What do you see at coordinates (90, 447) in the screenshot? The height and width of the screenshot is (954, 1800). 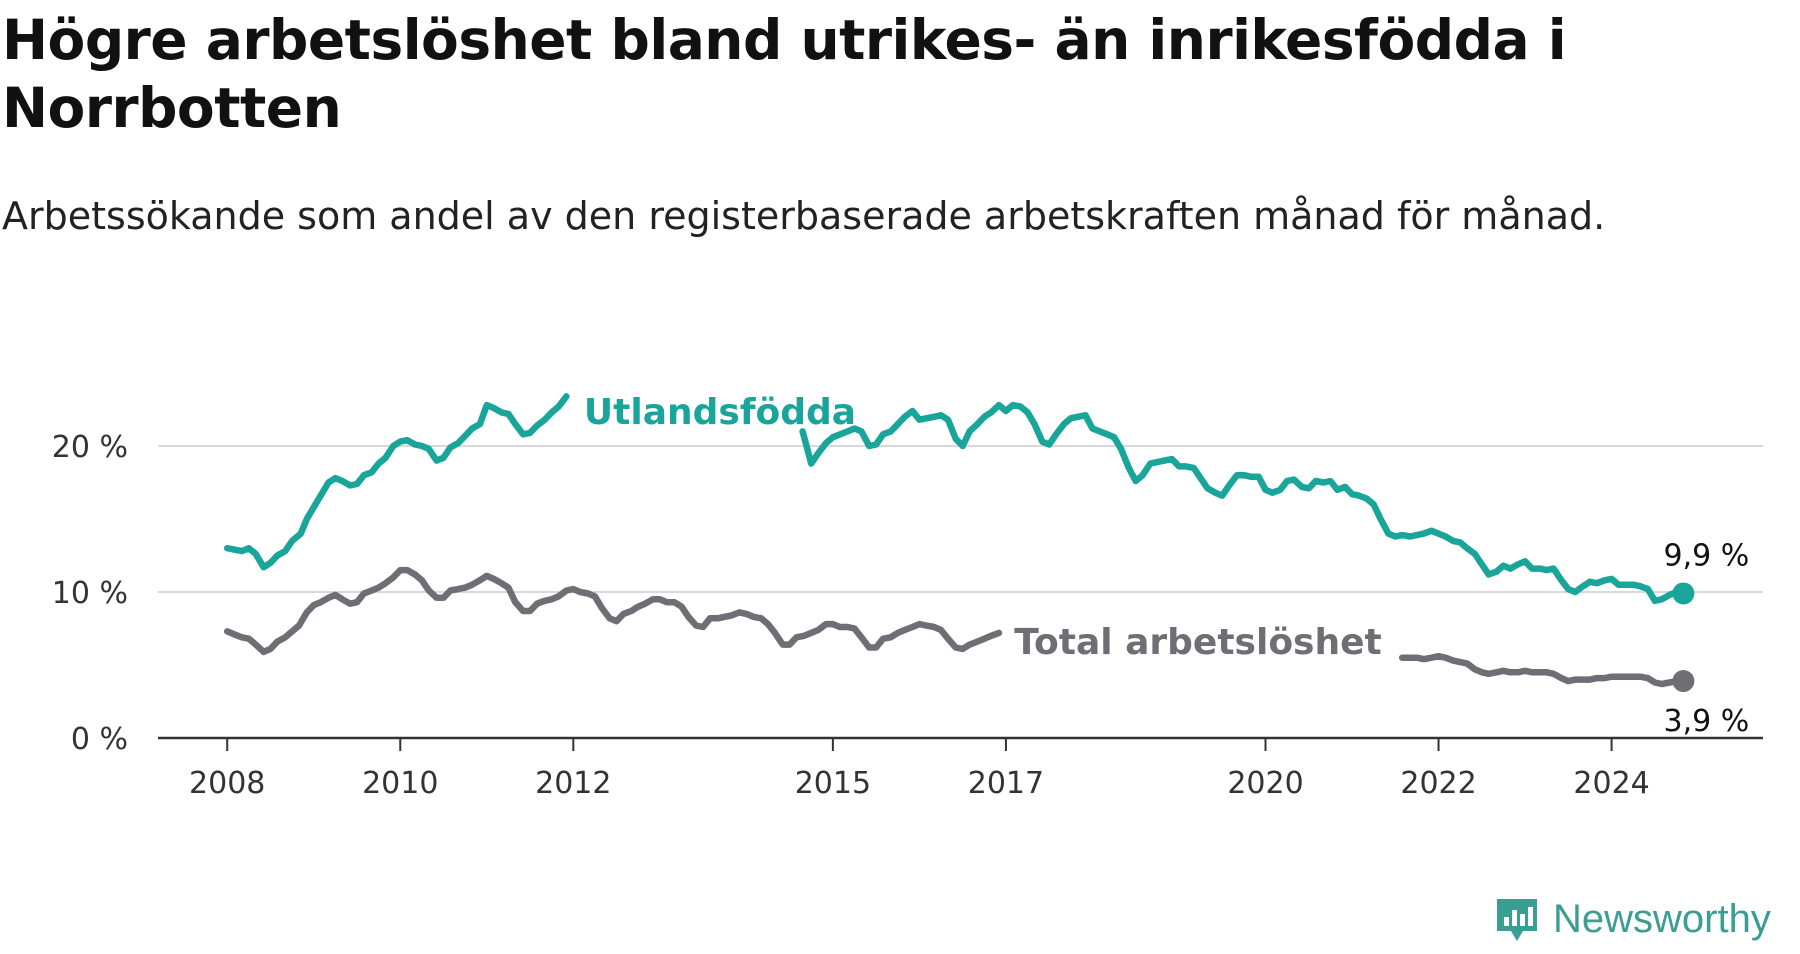 I see `y-tick-label: 20 %` at bounding box center [90, 447].